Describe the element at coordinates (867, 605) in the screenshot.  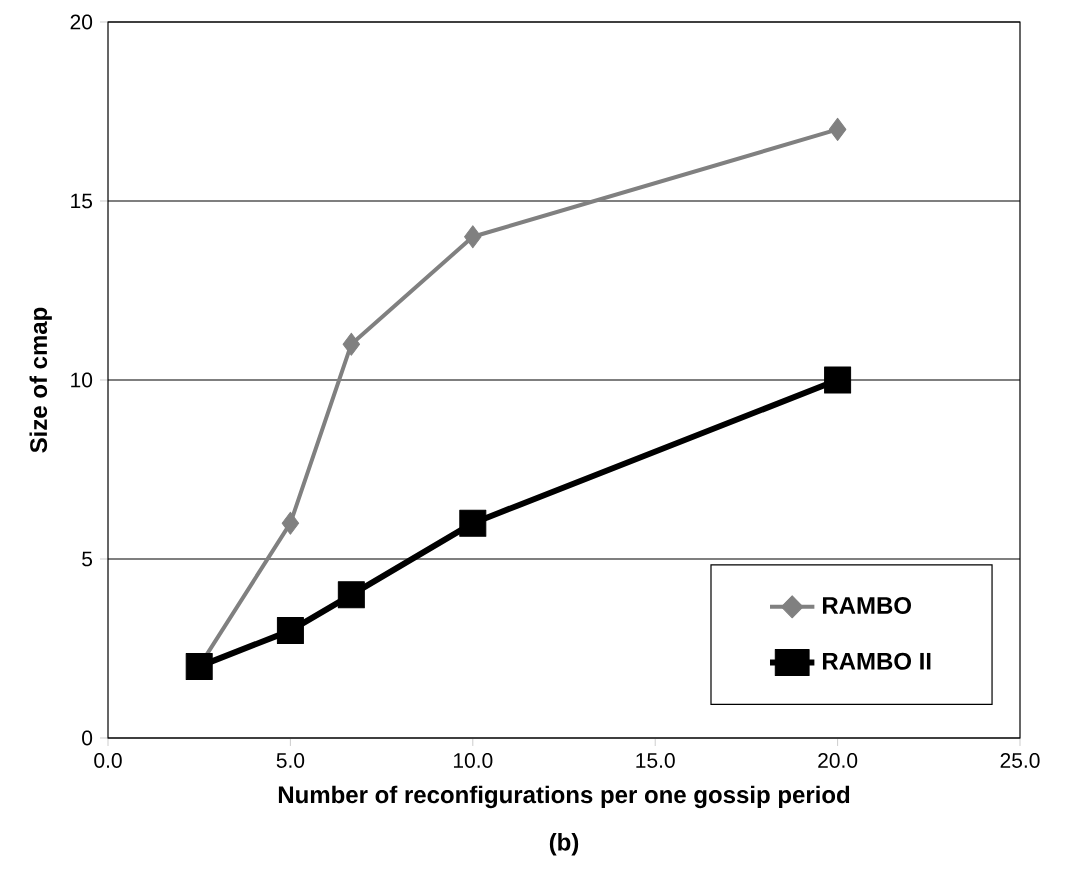
I see `legend-label: RAMBO` at that location.